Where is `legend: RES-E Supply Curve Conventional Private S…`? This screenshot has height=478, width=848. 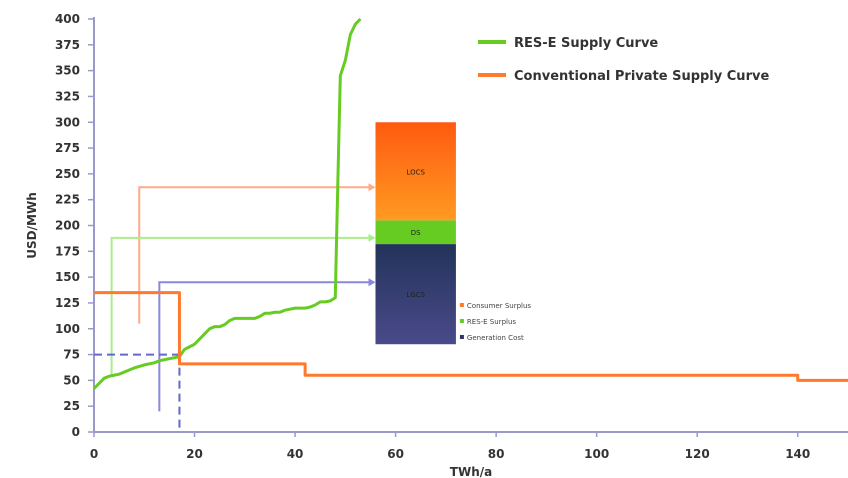
legend: RES-E Supply Curve Conventional Private S… is located at coordinates (623, 60).